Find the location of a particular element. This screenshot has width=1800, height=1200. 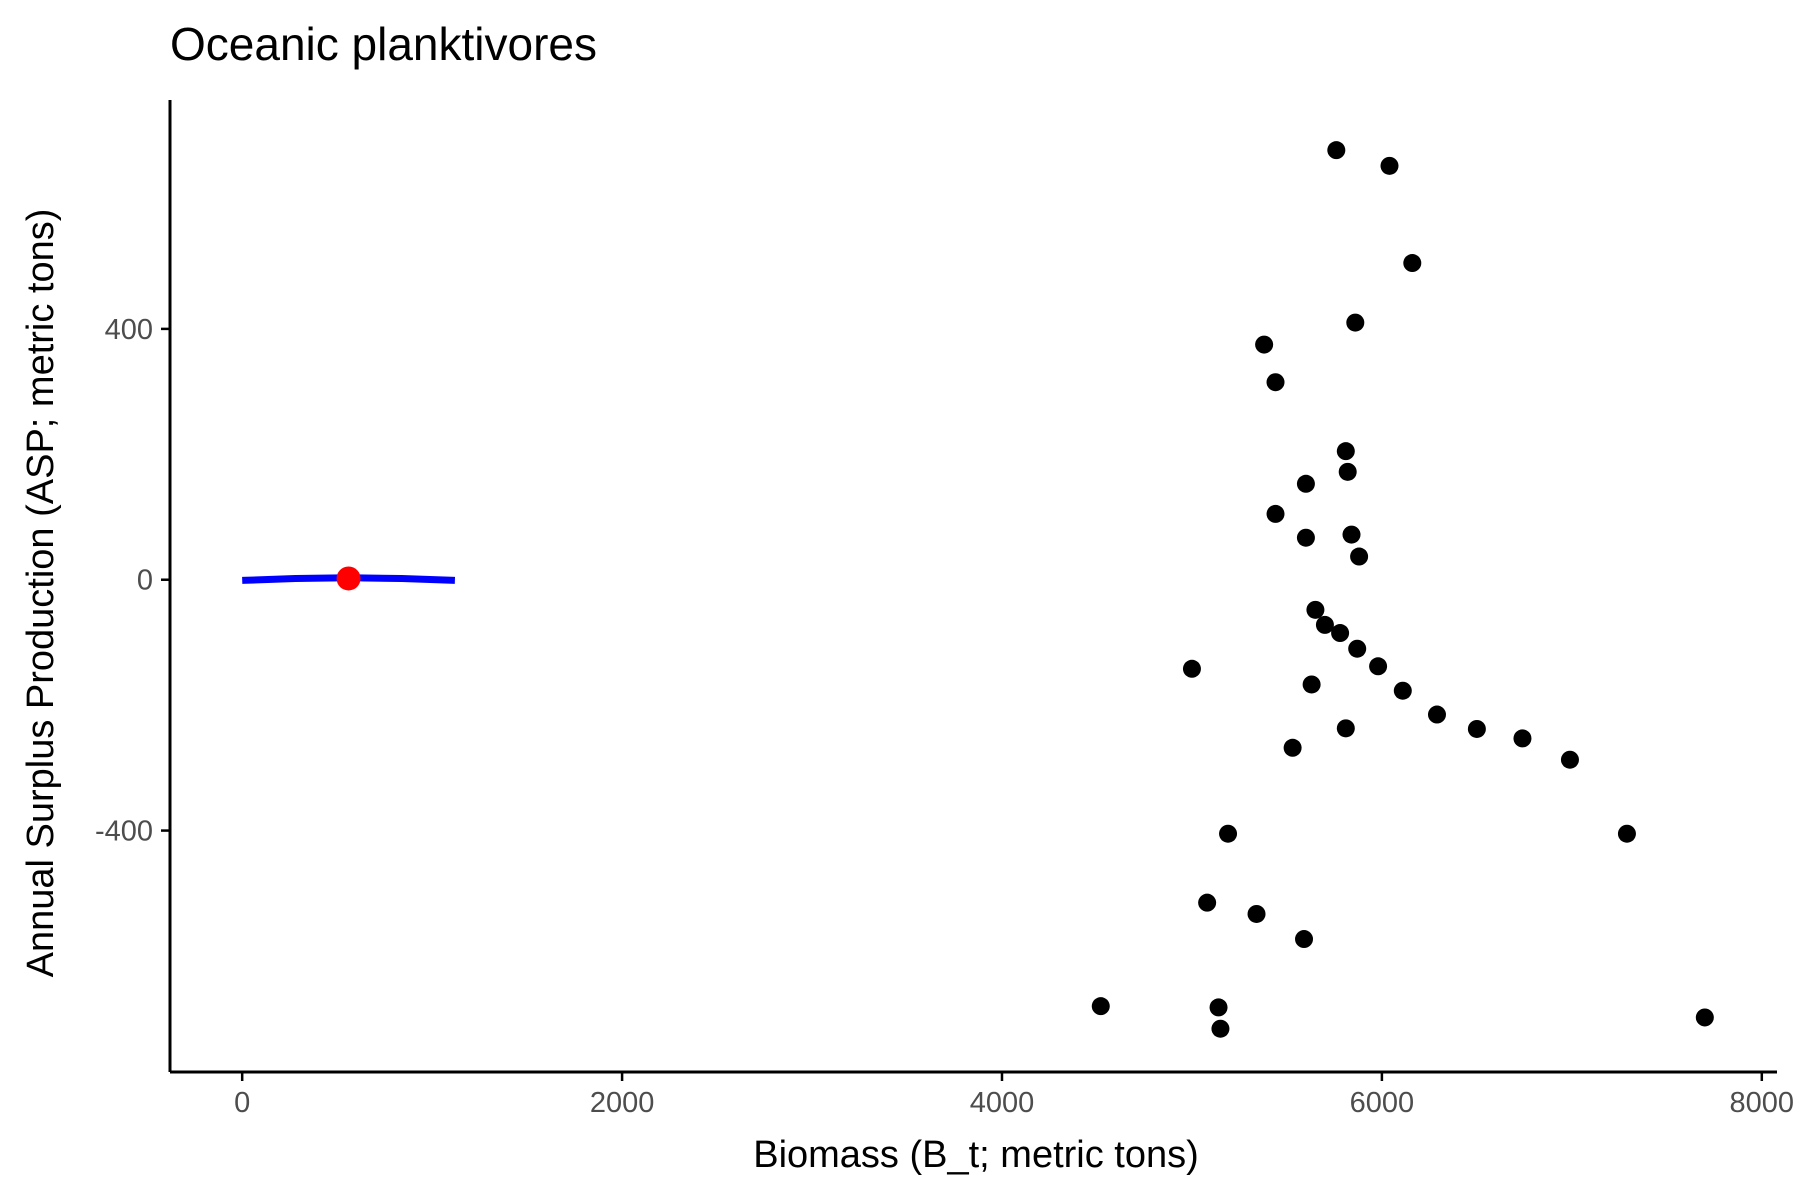

x-tick-label: 6000 is located at coordinates (1382, 1103).